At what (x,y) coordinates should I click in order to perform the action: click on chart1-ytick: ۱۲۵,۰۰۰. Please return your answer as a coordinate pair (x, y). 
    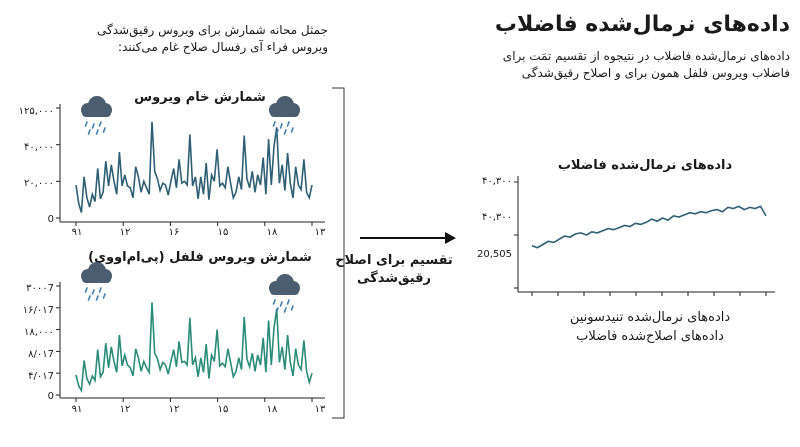
    Looking at the image, I should click on (36, 111).